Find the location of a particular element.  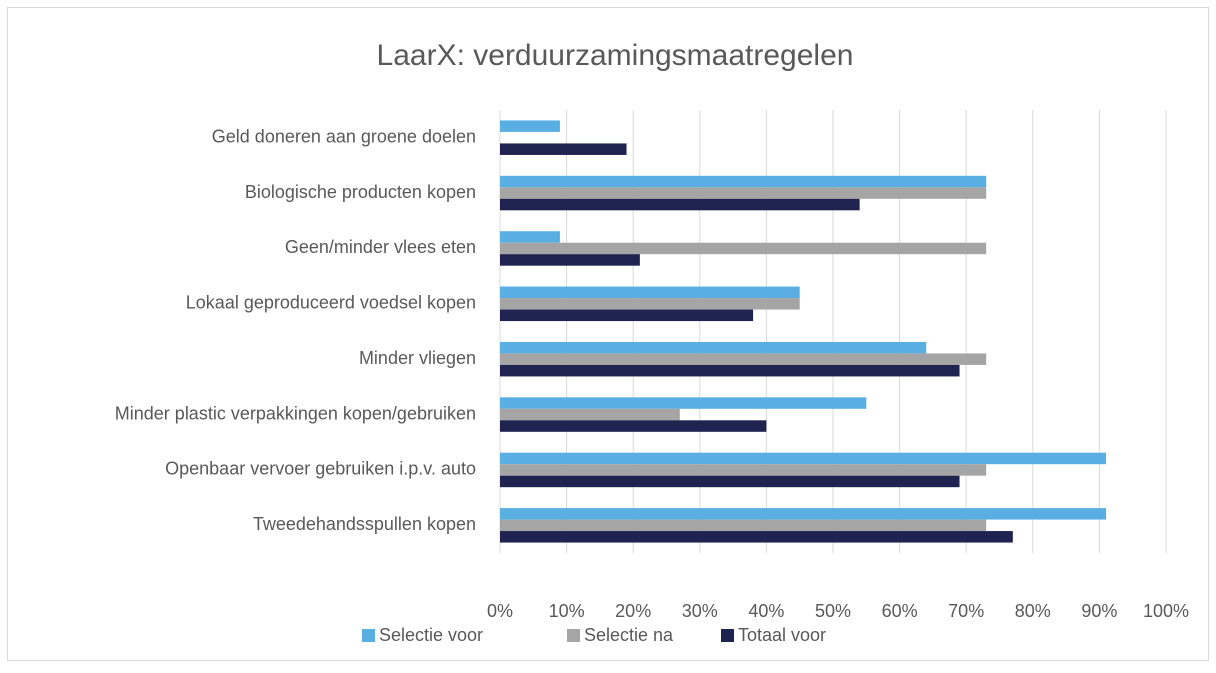

category-label: Biologische producten kopen is located at coordinates (360, 192).